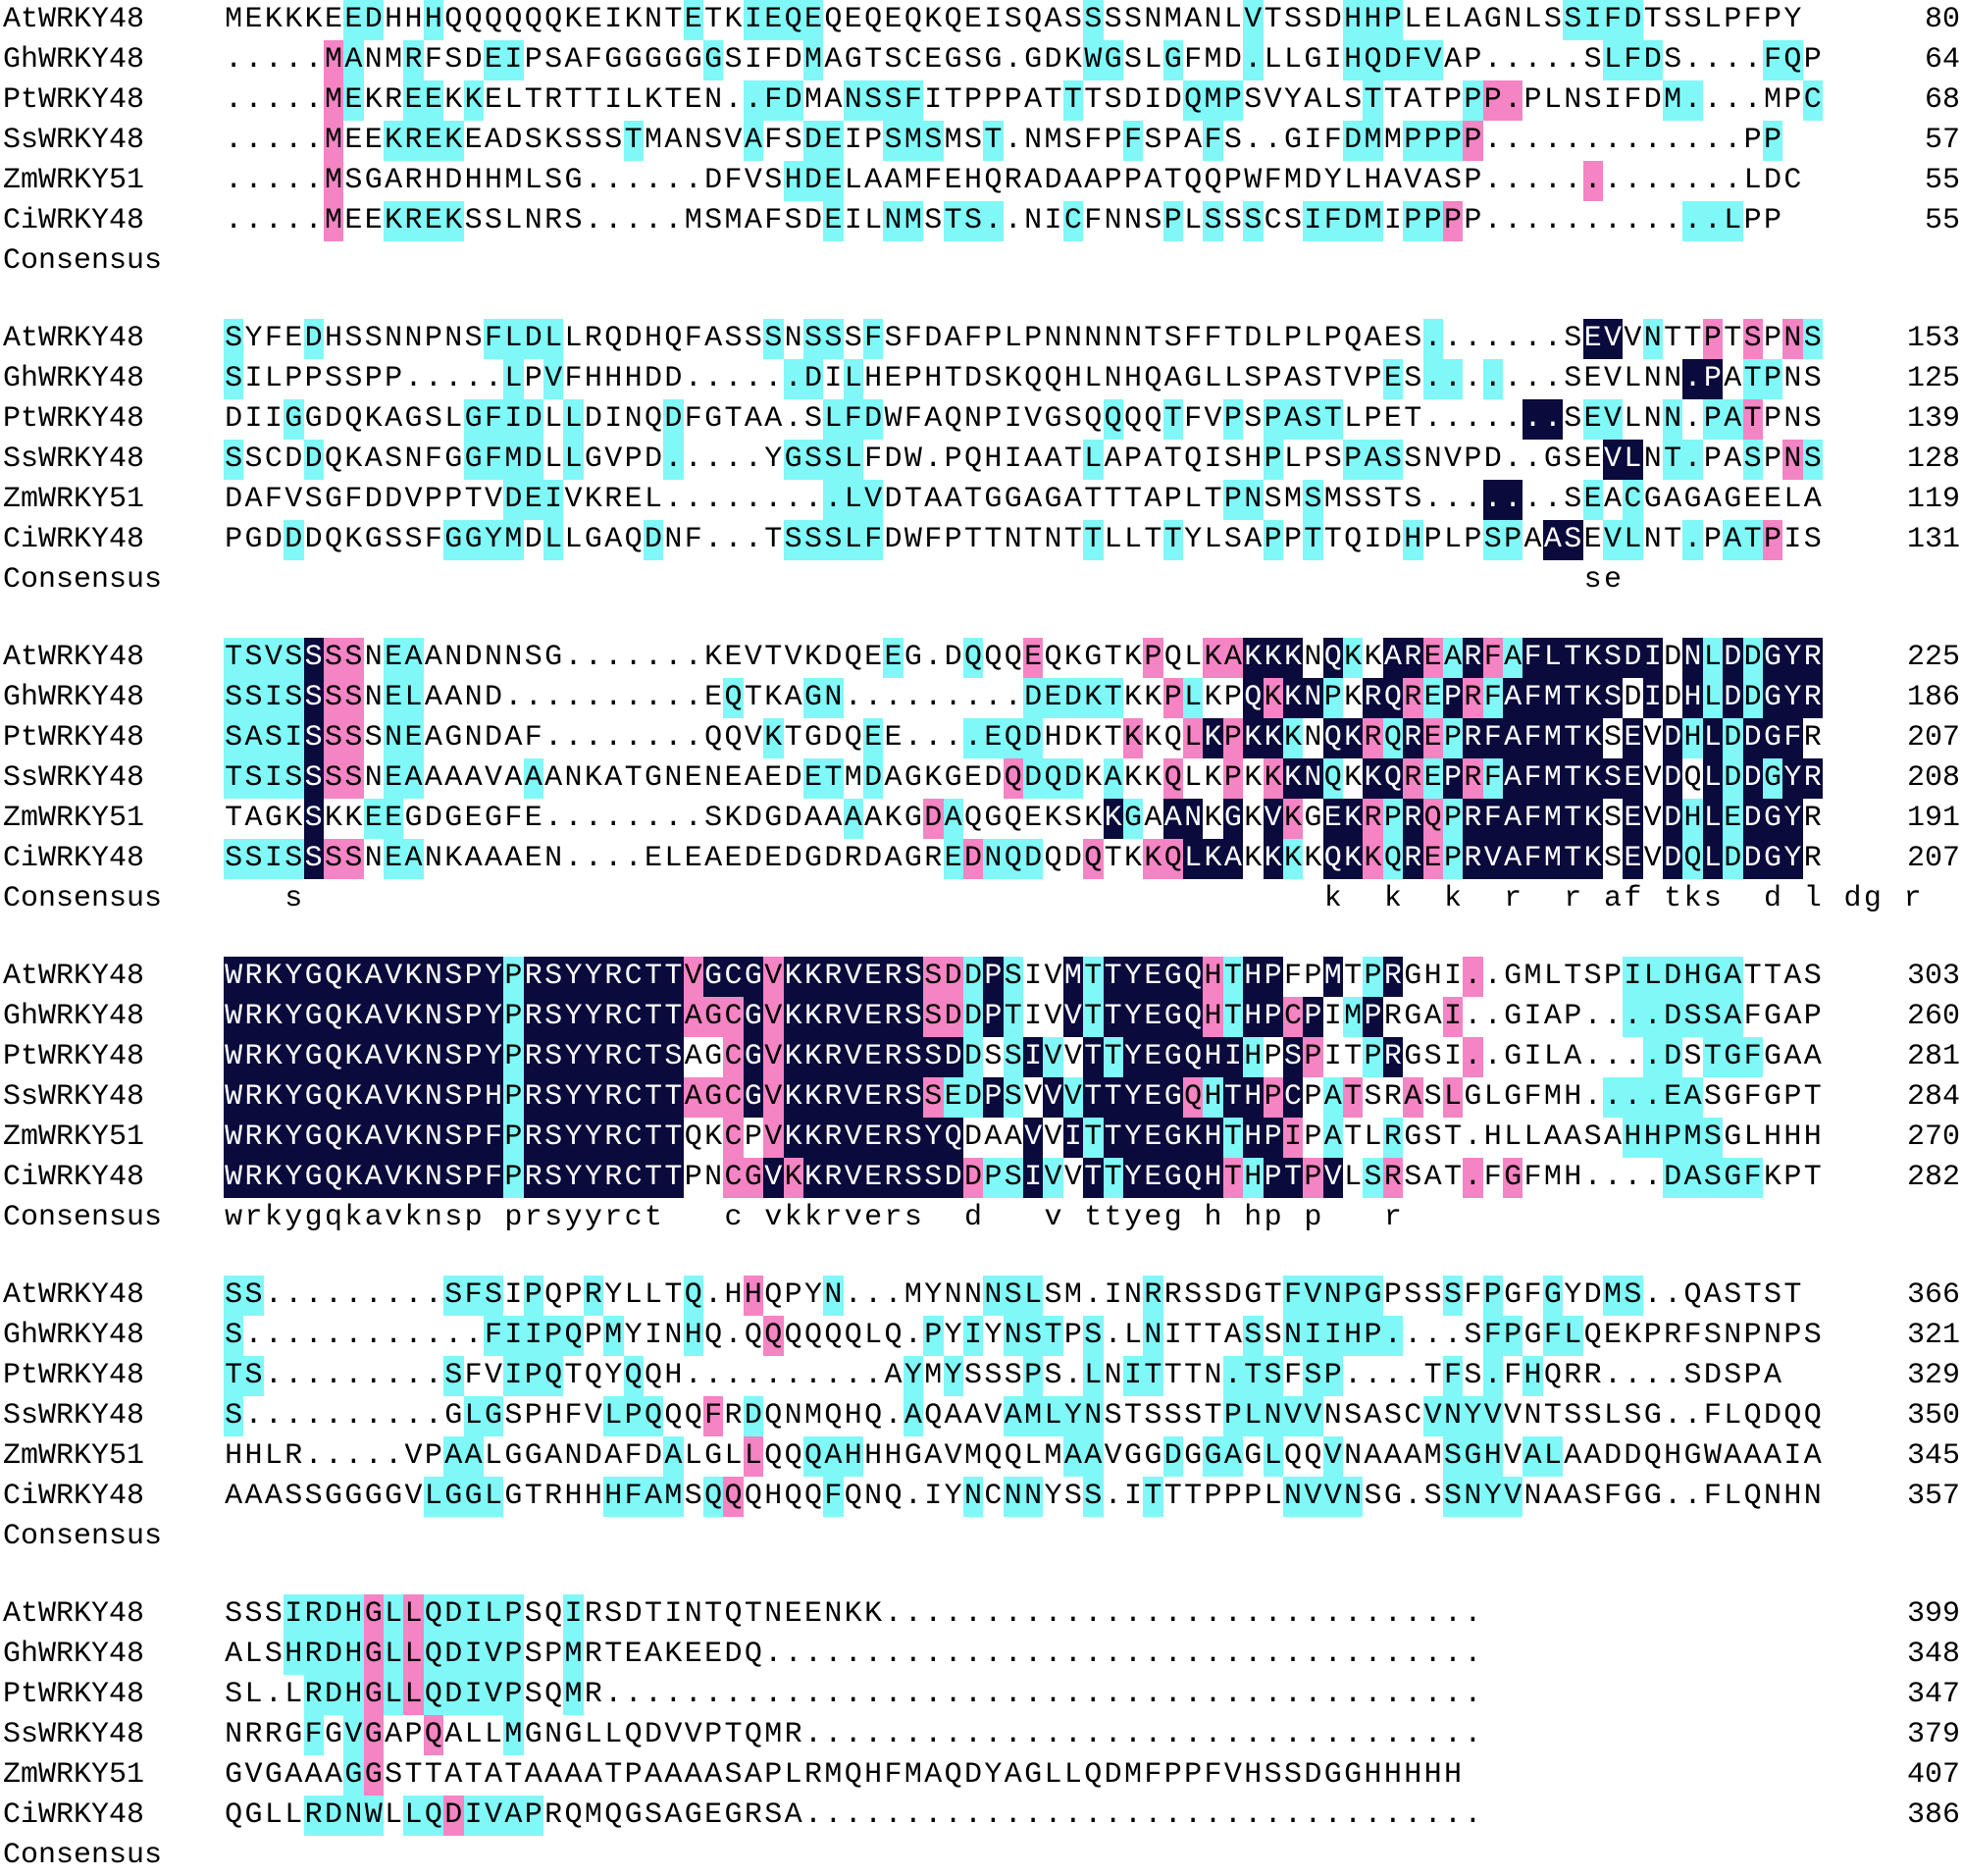  I want to click on sequence-name: GhWRKY48, so click(74, 1016).